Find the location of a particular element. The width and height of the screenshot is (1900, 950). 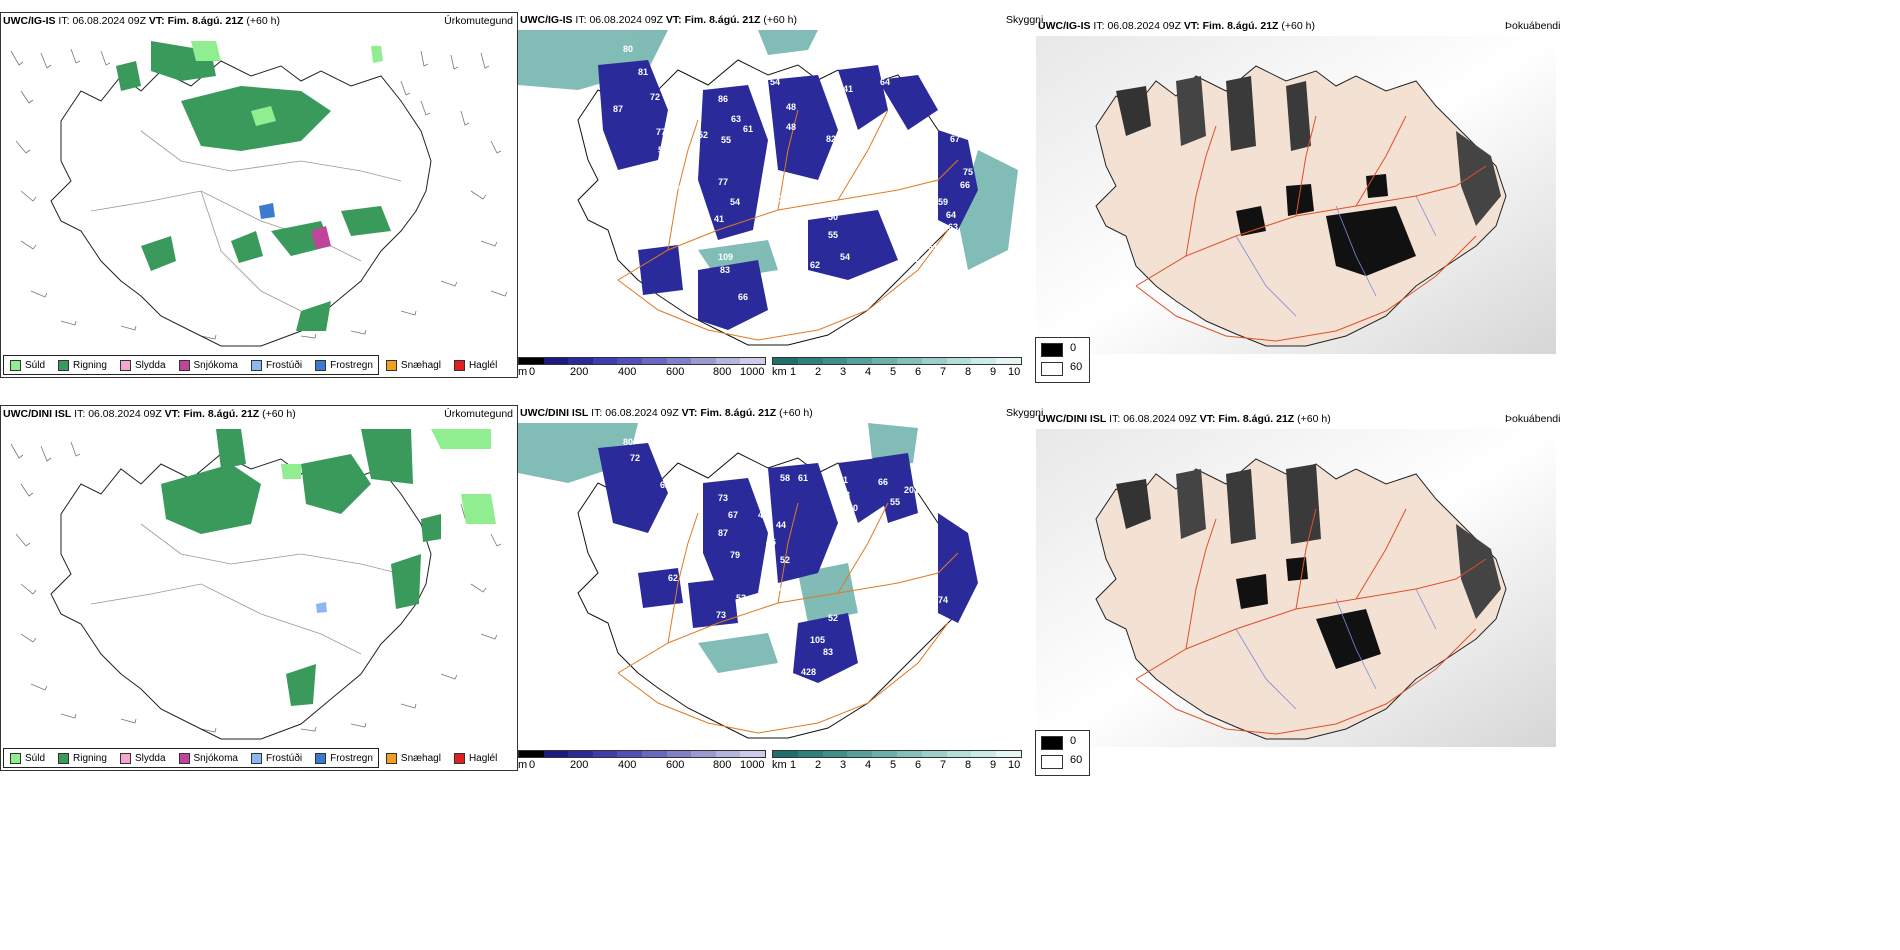

scale-tick: 3 is located at coordinates (843, 372).